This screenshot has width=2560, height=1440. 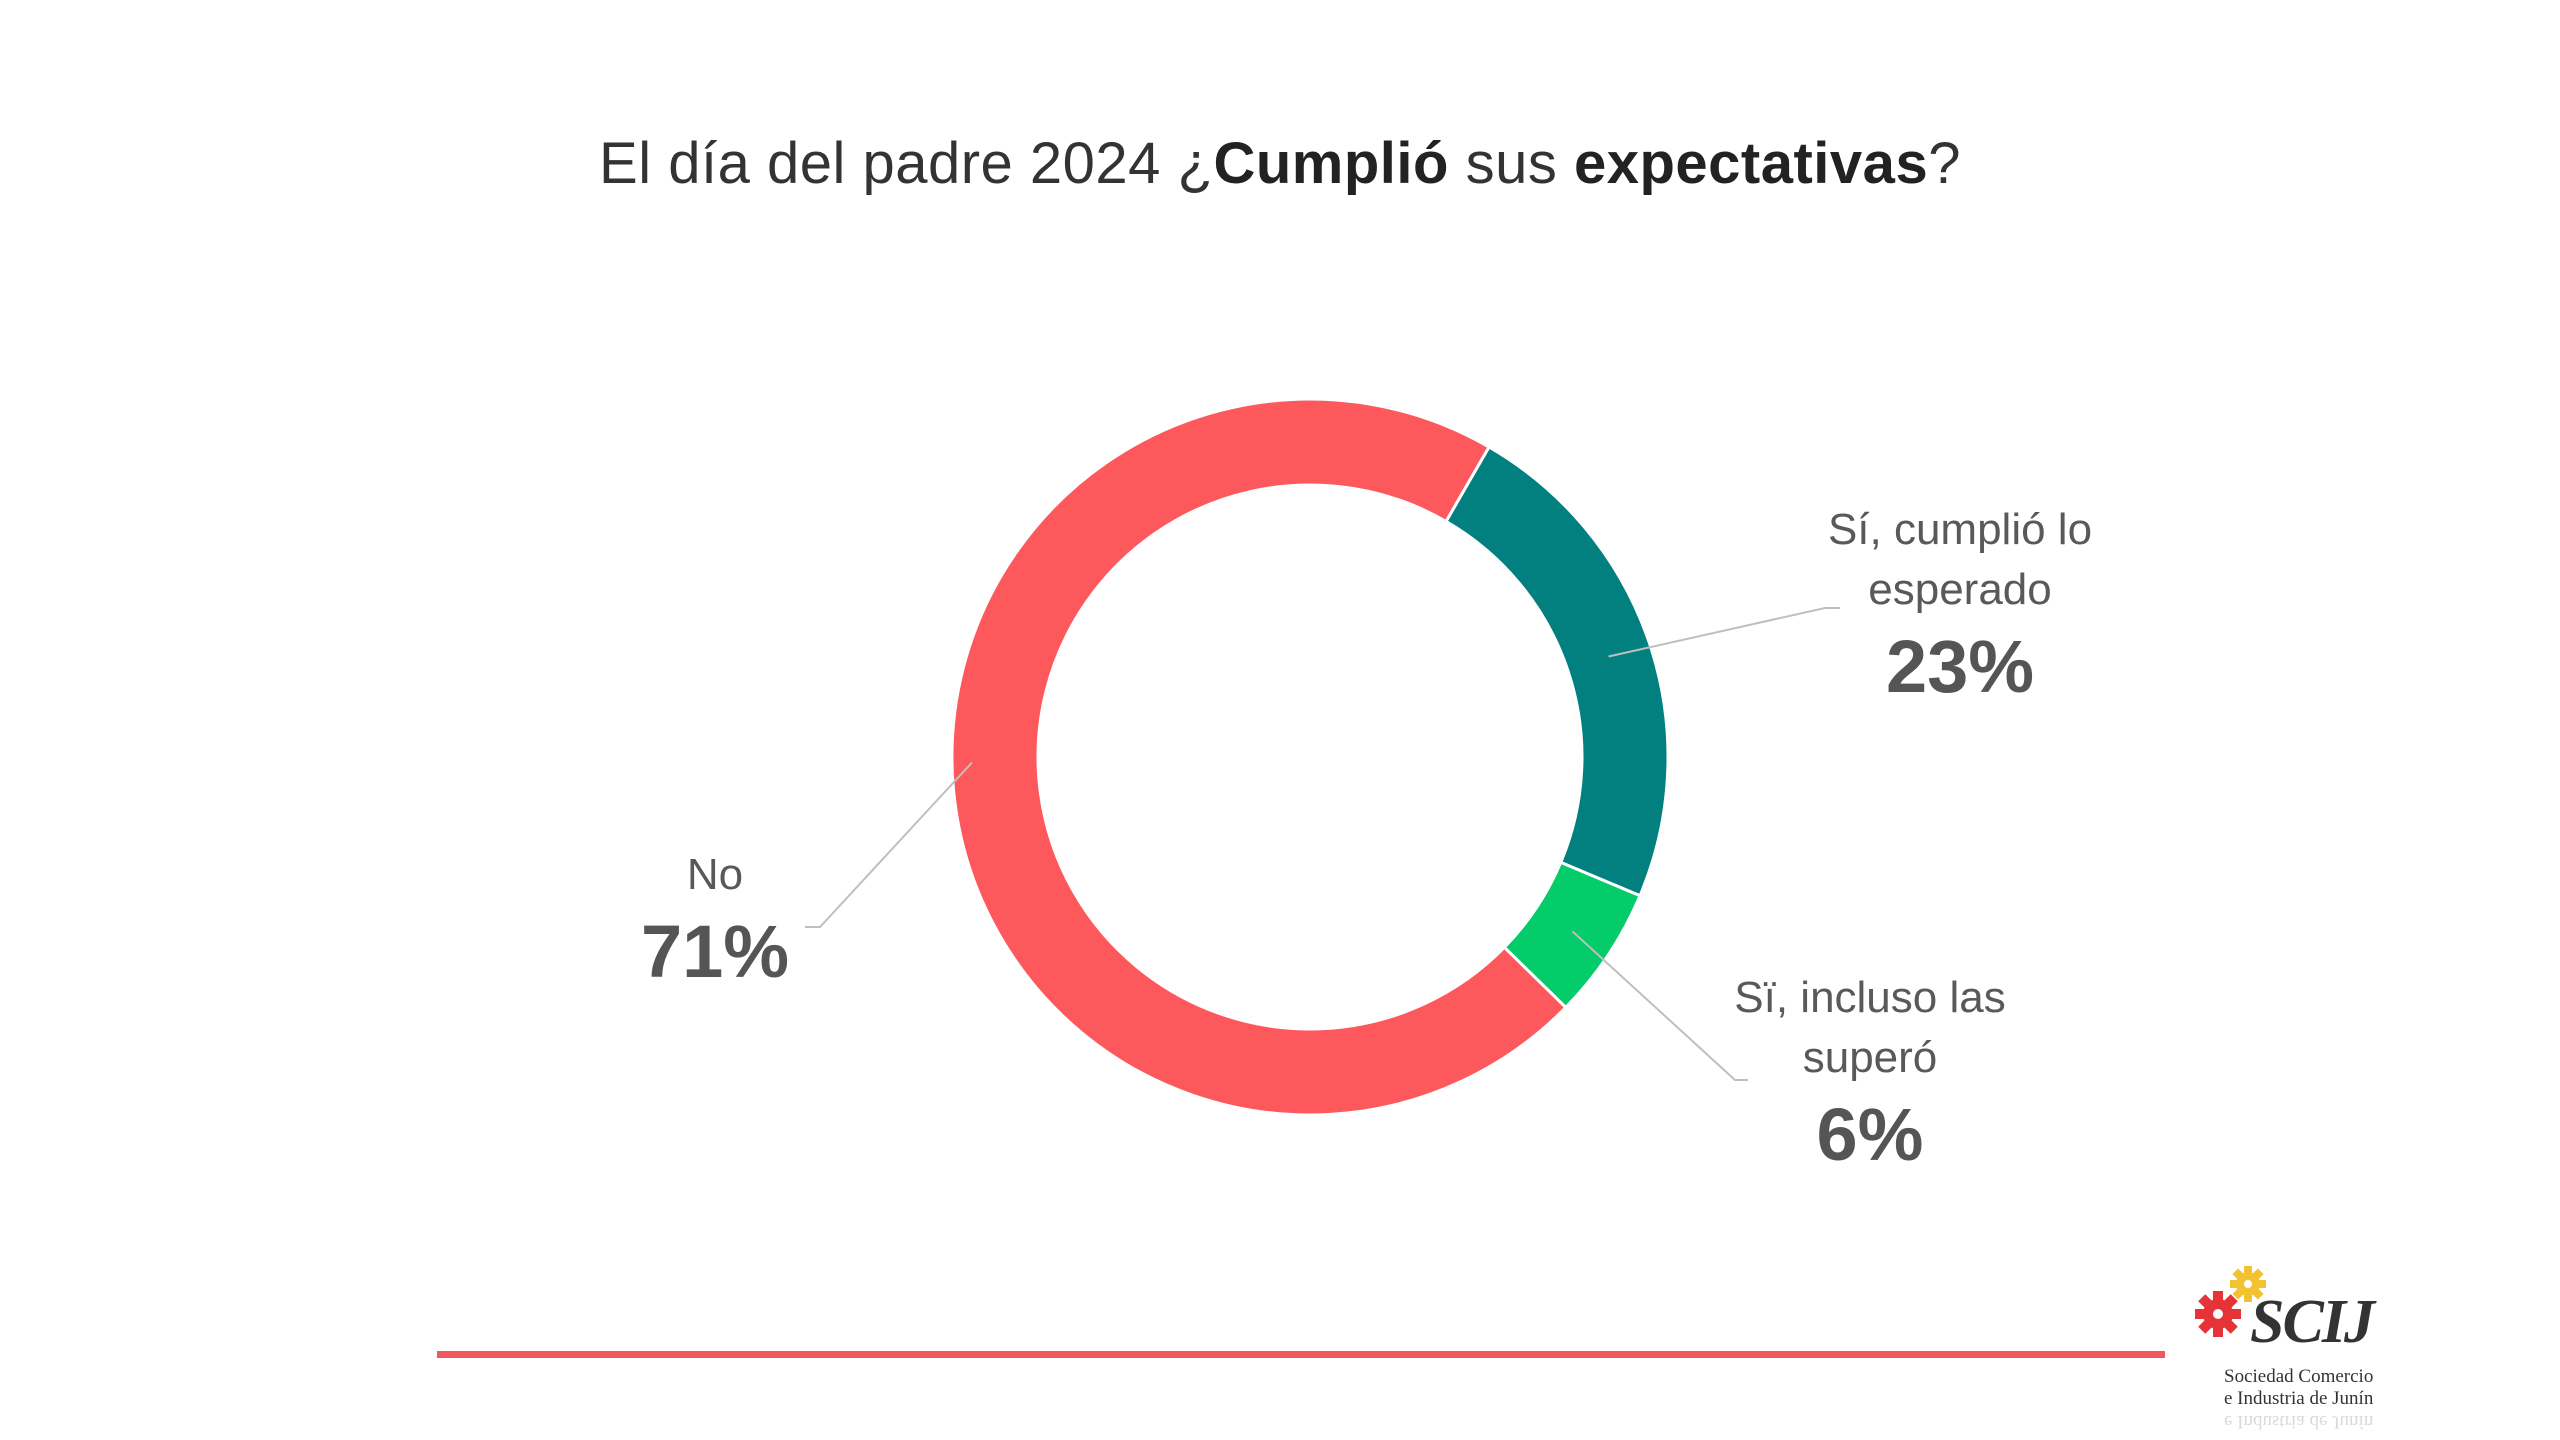 I want to click on label-no: No 71%, so click(x=715, y=922).